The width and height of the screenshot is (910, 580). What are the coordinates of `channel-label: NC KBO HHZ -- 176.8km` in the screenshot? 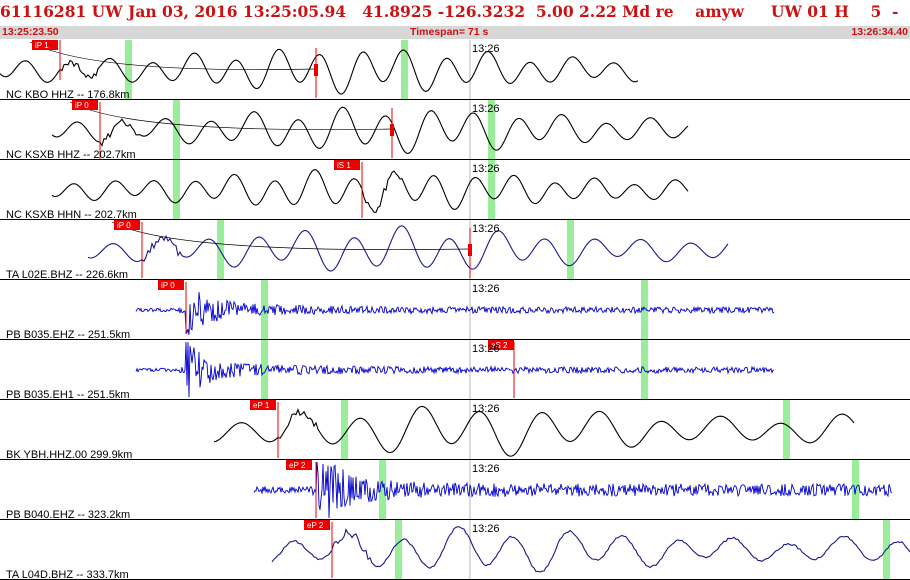 It's located at (67, 95).